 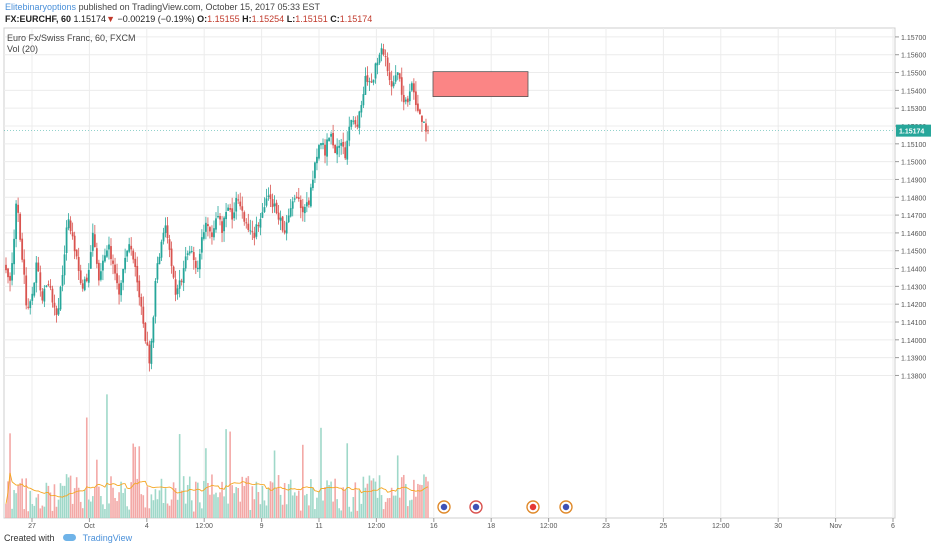 I want to click on open-value: 1.15155, so click(x=223, y=19).